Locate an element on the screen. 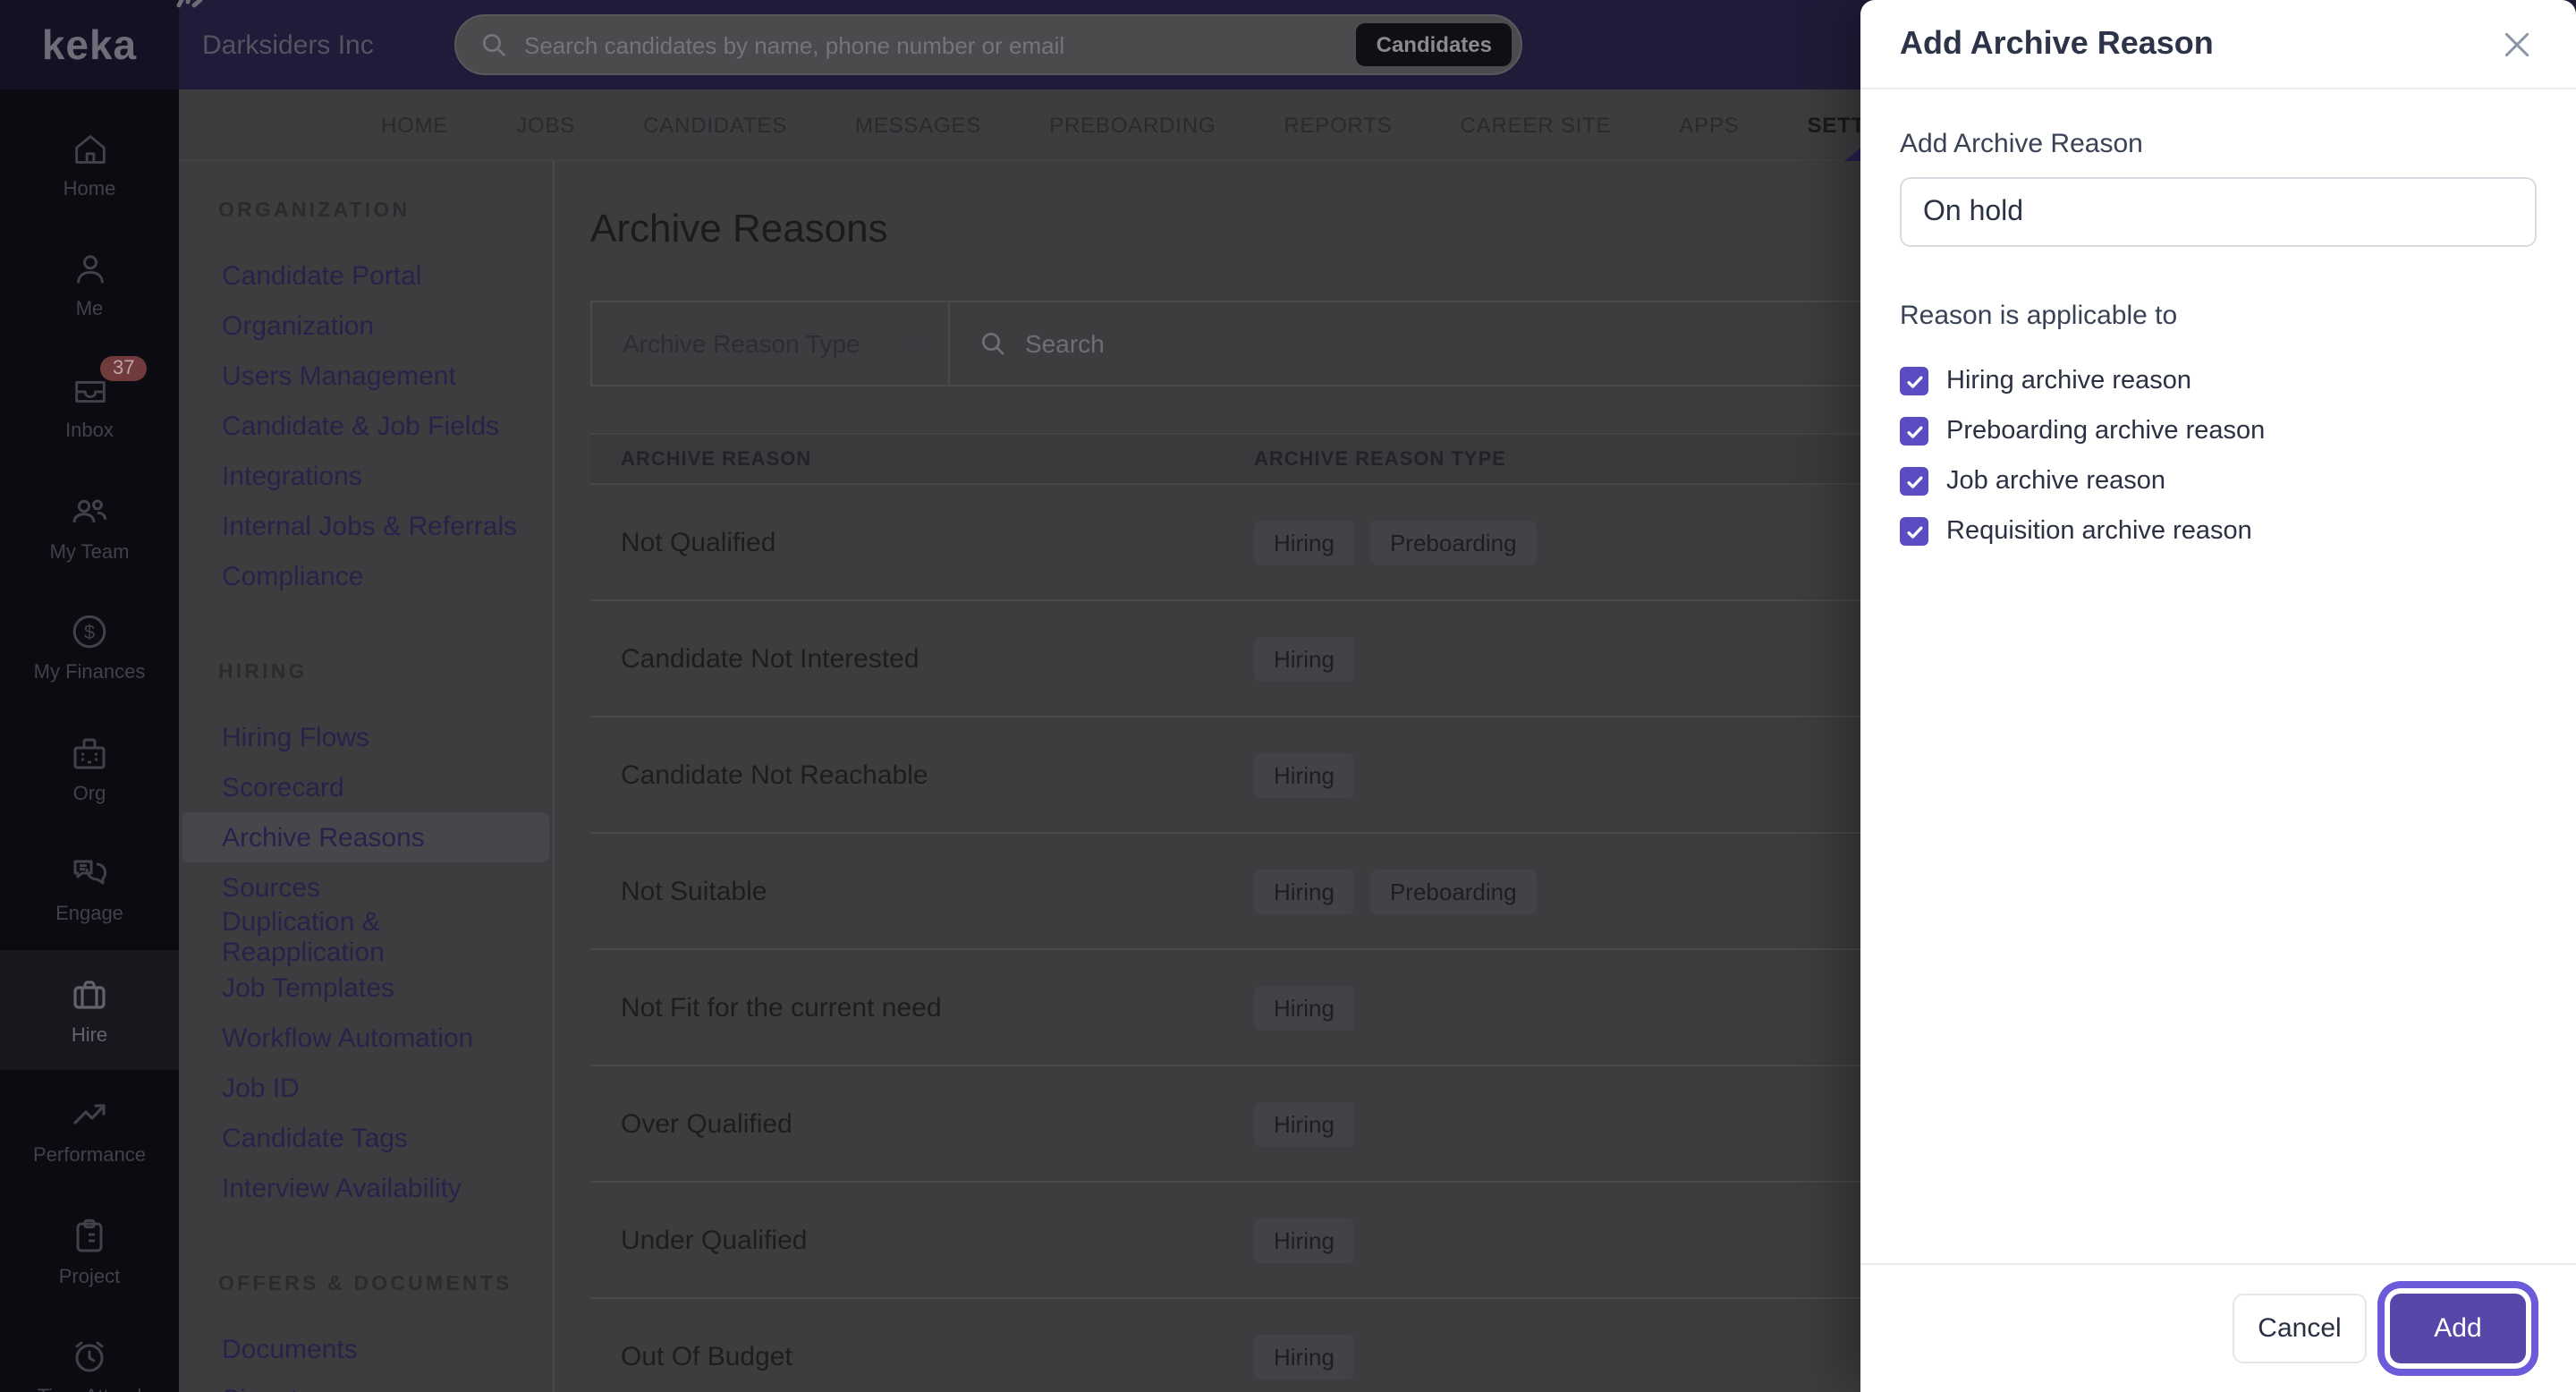 The width and height of the screenshot is (2576, 1392). sidebar-item-scorecard: Scorecard is located at coordinates (283, 787).